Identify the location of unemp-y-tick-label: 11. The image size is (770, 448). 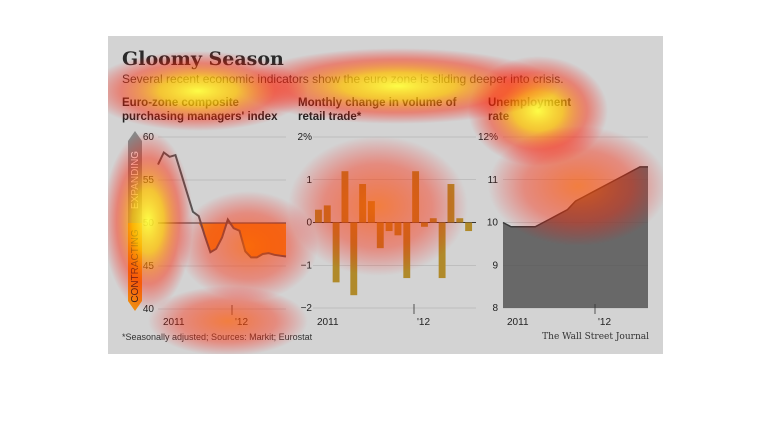
(493, 180).